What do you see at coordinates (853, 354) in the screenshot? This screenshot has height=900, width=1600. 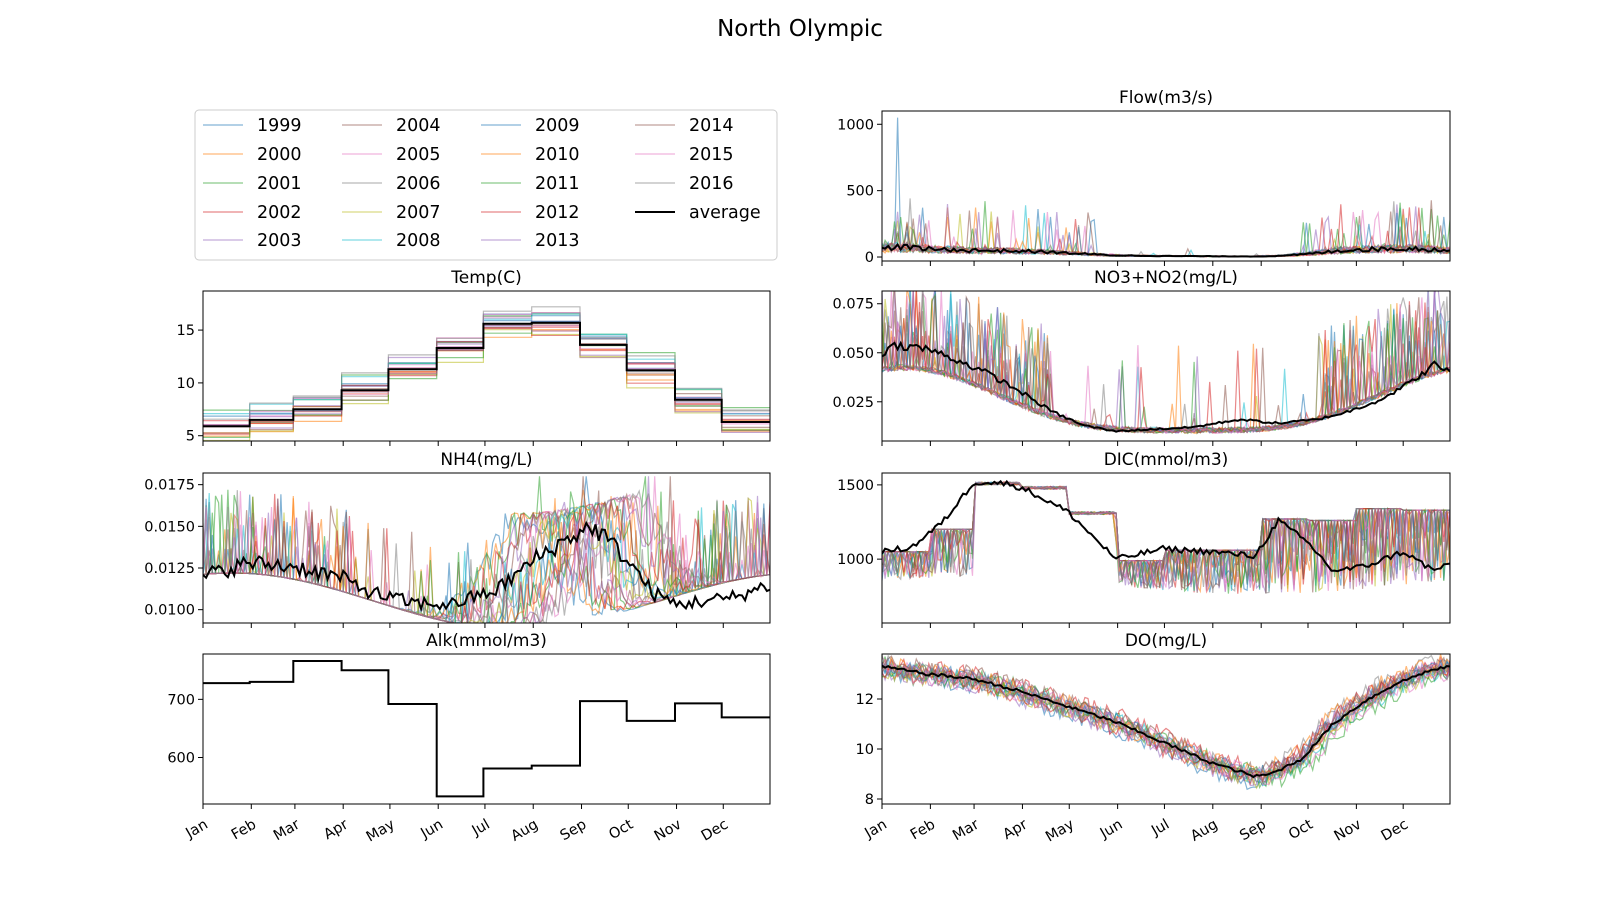 I see `y-tick-label: 0.050` at bounding box center [853, 354].